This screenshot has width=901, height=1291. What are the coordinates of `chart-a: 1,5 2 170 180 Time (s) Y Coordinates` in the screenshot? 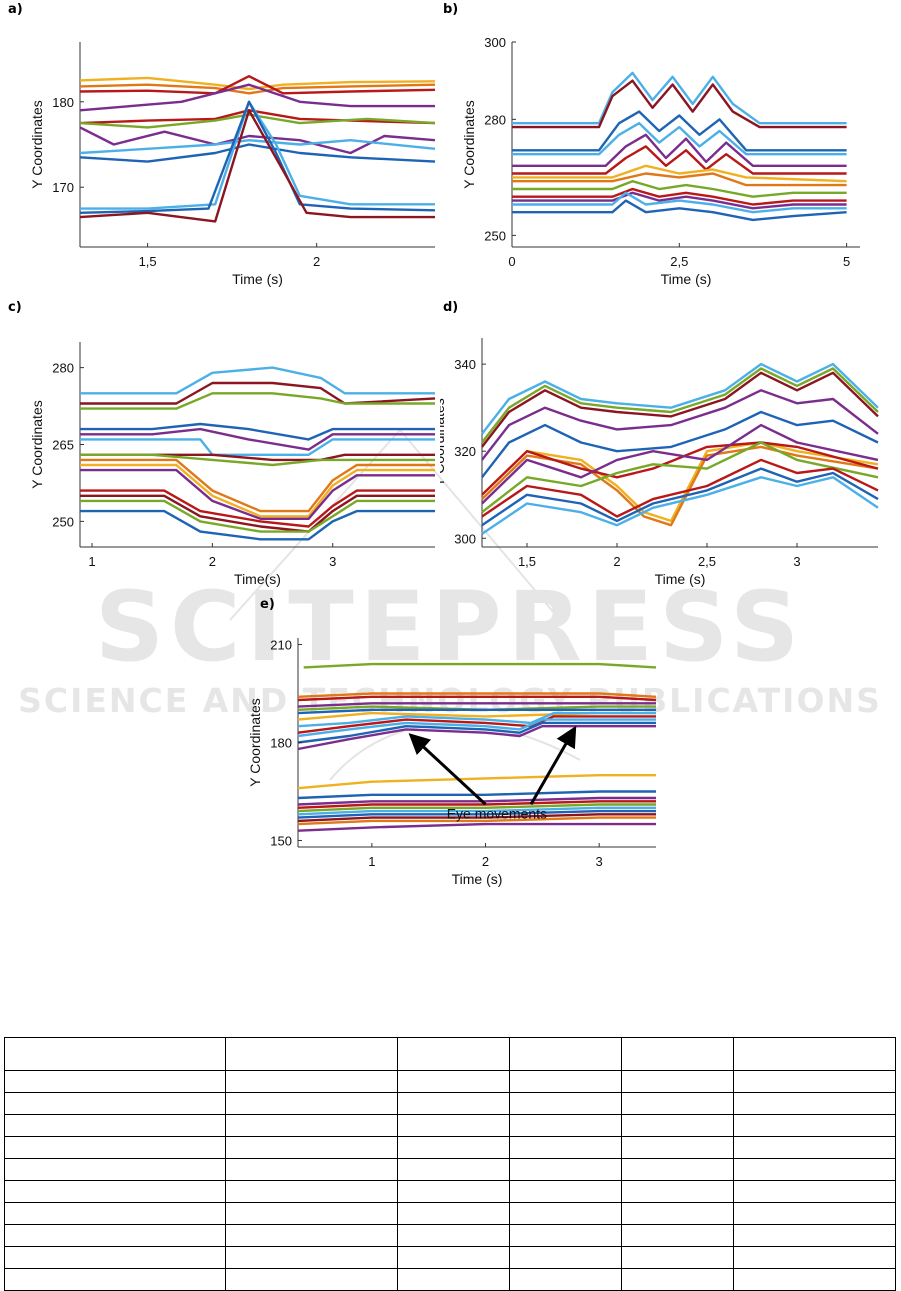 It's located at (232, 164).